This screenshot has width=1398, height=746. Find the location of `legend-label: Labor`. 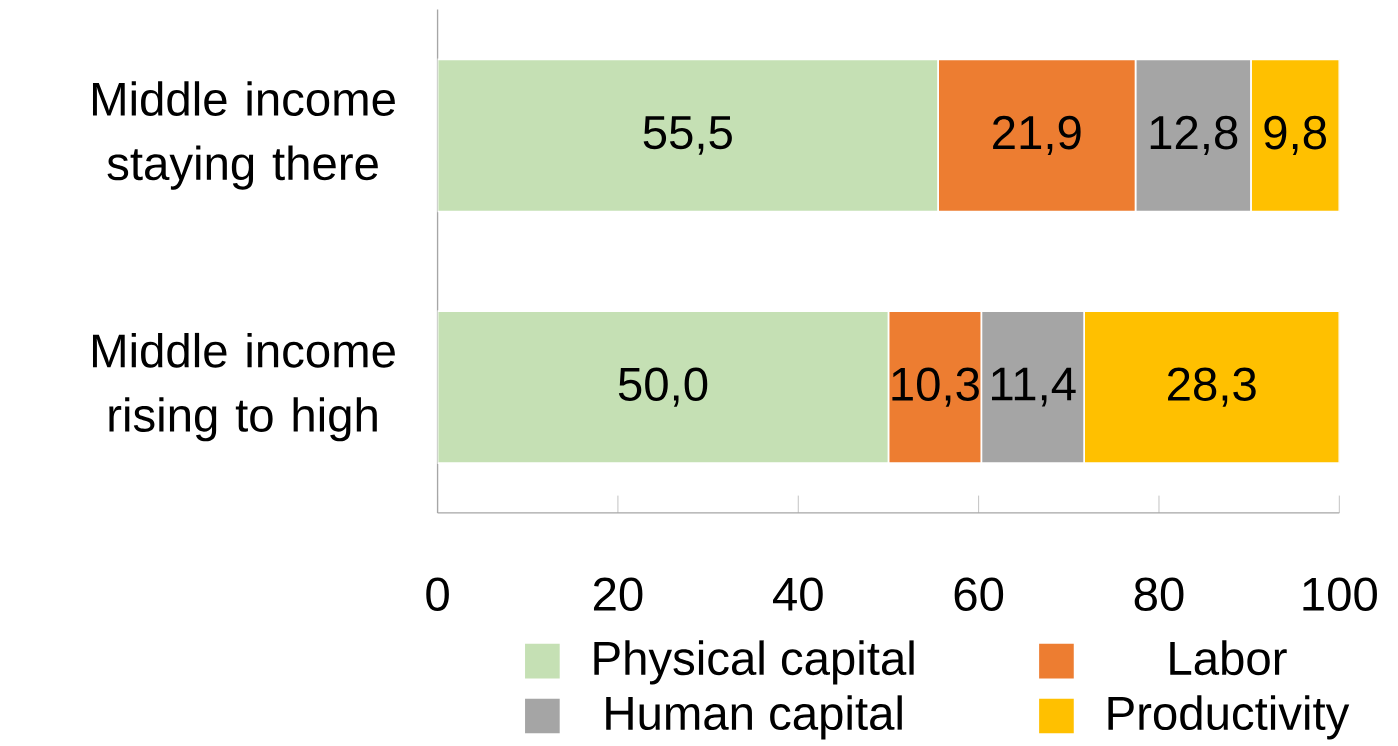

legend-label: Labor is located at coordinates (1228, 658).